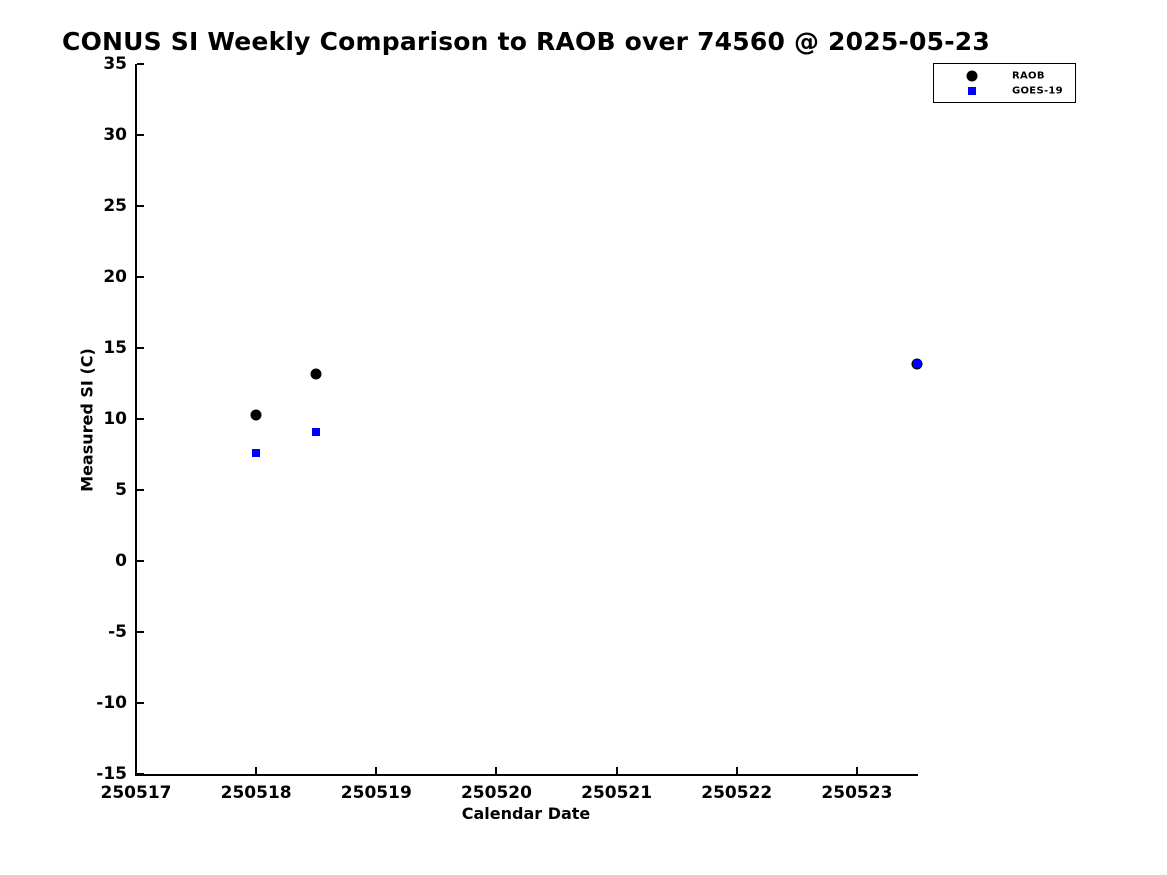 Image resolution: width=1167 pixels, height=875 pixels. Describe the element at coordinates (115, 348) in the screenshot. I see `y-tick-label: 15` at that location.